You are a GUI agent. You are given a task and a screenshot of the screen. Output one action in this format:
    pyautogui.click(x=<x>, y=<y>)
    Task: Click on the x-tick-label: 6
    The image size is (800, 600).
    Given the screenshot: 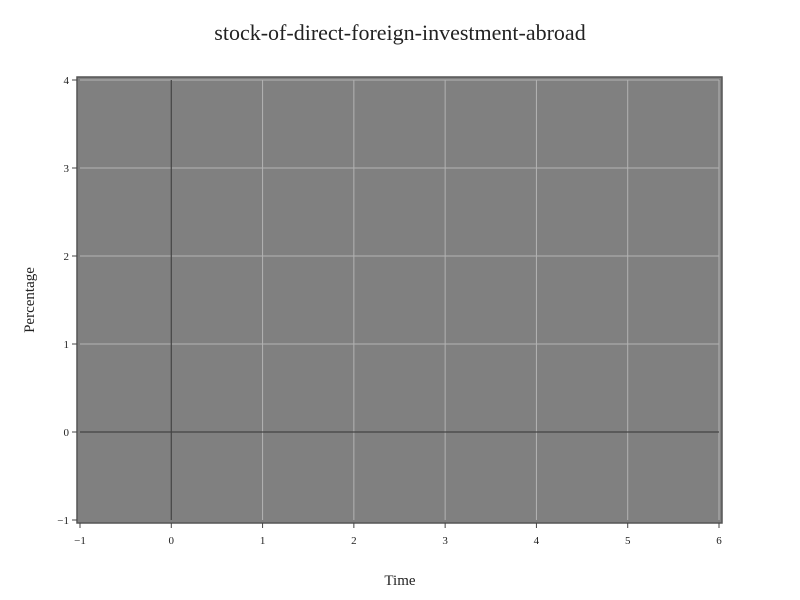 What is the action you would take?
    pyautogui.click(x=719, y=541)
    